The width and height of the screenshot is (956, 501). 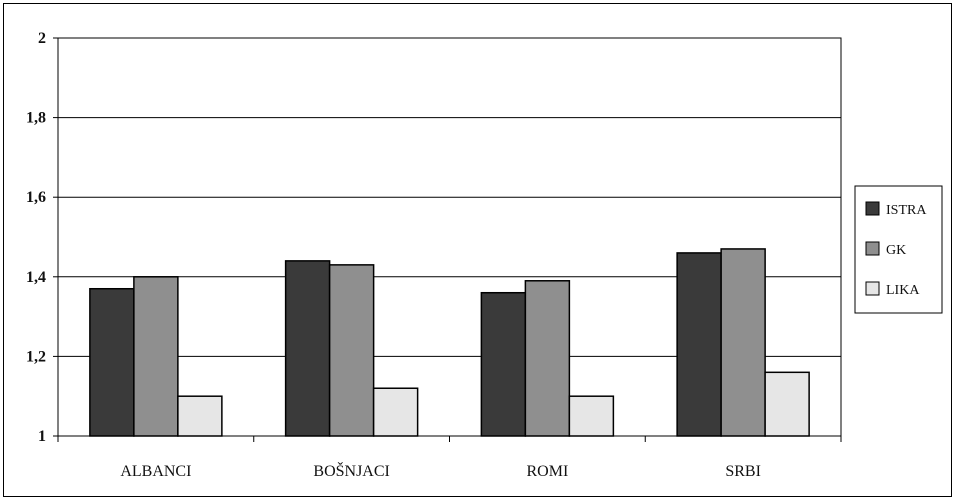 What do you see at coordinates (36, 277) in the screenshot?
I see `y-tick-label: 1,4` at bounding box center [36, 277].